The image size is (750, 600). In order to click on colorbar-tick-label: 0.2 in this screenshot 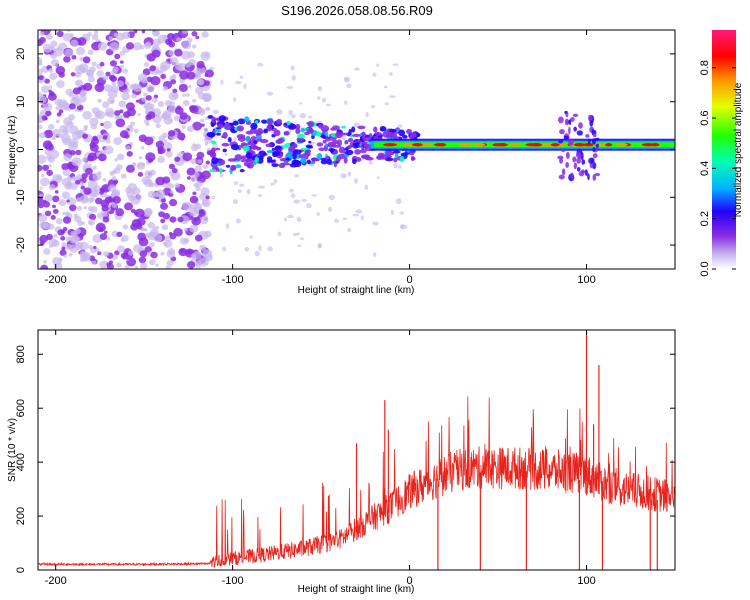, I will do `click(705, 218)`.